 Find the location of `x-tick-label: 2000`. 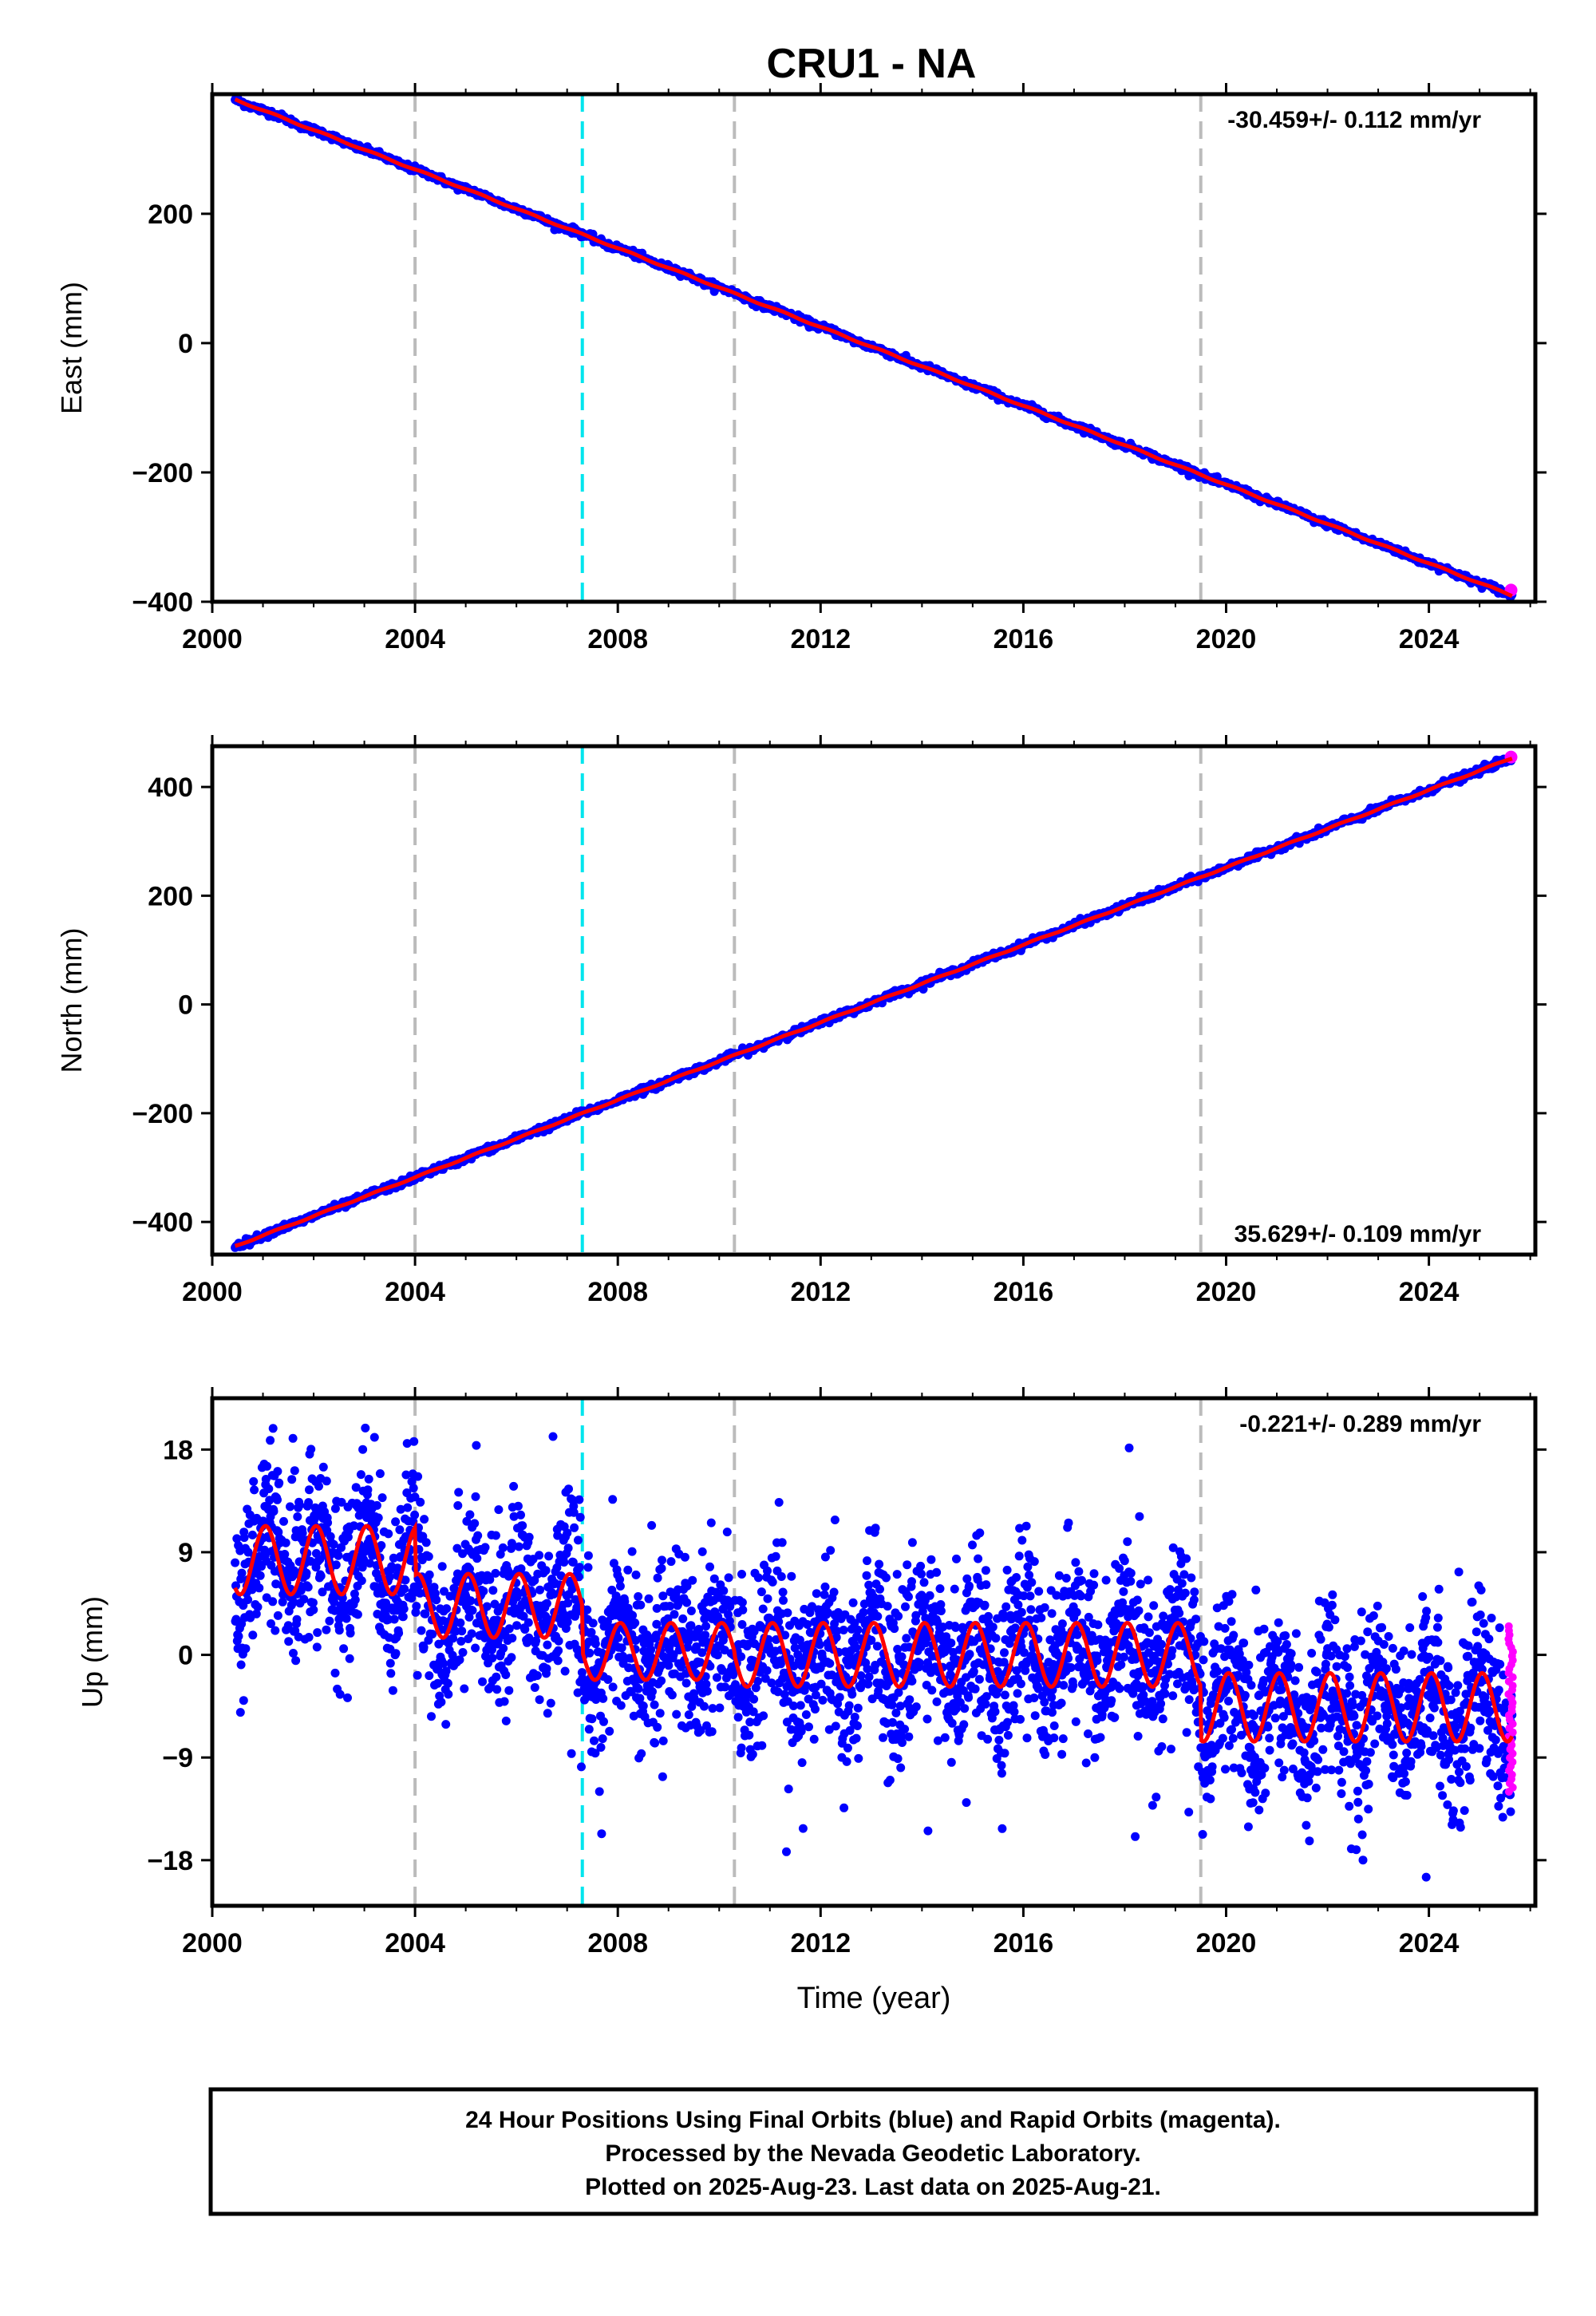

x-tick-label: 2000 is located at coordinates (212, 639).